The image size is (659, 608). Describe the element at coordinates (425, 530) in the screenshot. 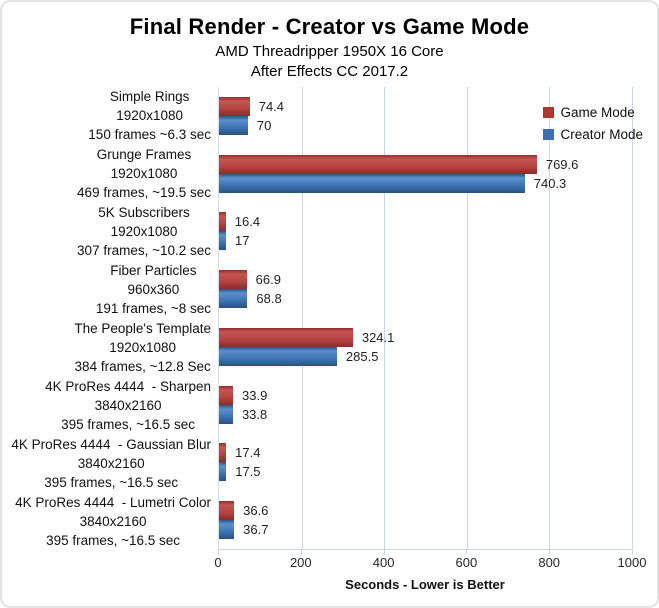

I see `bar-line: 36.7` at that location.